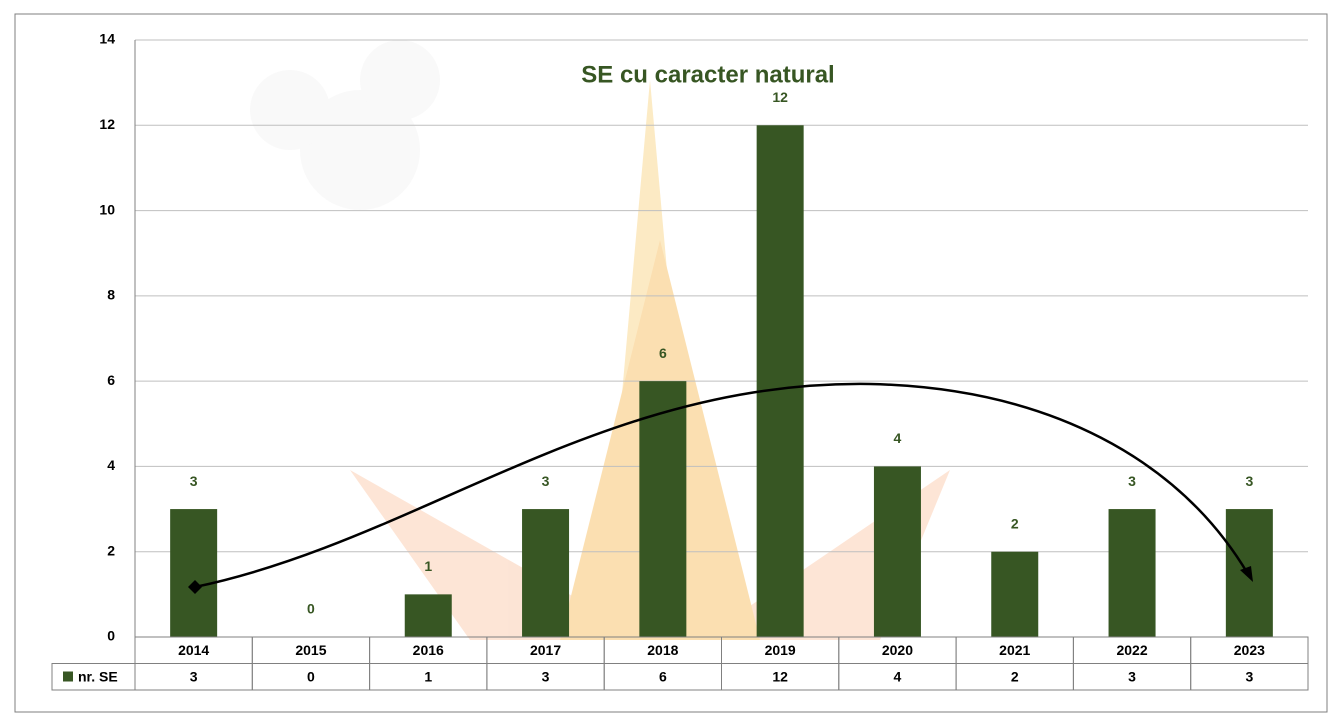 This screenshot has width=1328, height=713. What do you see at coordinates (111, 636) in the screenshot?
I see `y-tick-label: 0` at bounding box center [111, 636].